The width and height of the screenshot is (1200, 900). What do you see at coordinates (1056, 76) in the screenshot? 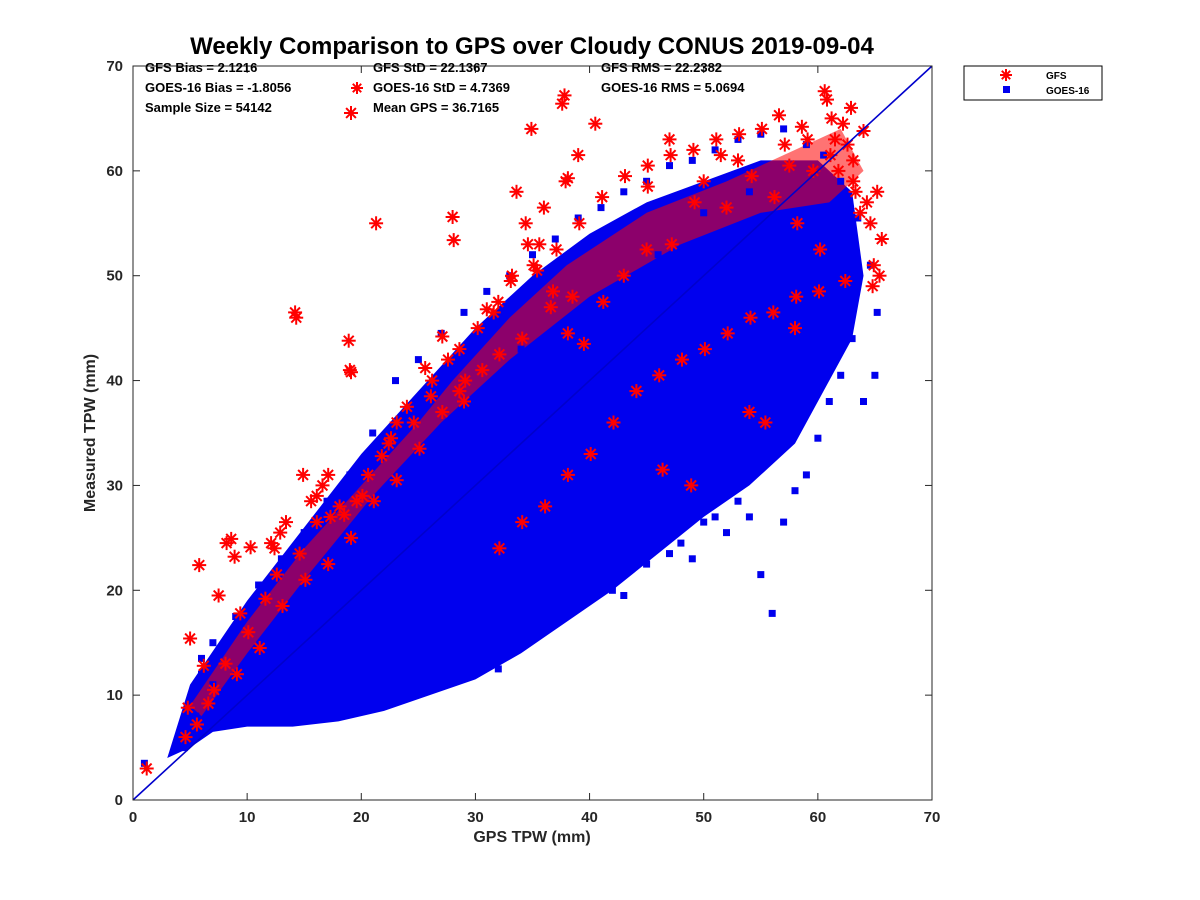
I see `legend-gfs-label: GFS` at bounding box center [1056, 76].